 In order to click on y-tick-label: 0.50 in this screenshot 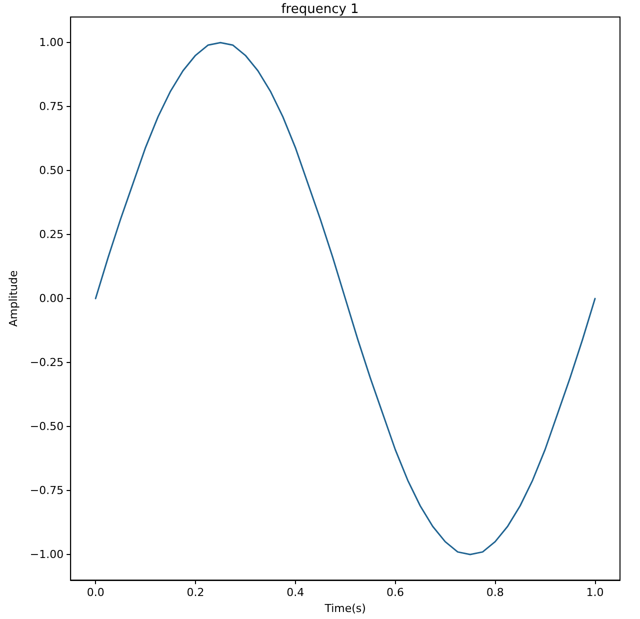, I will do `click(51, 171)`.